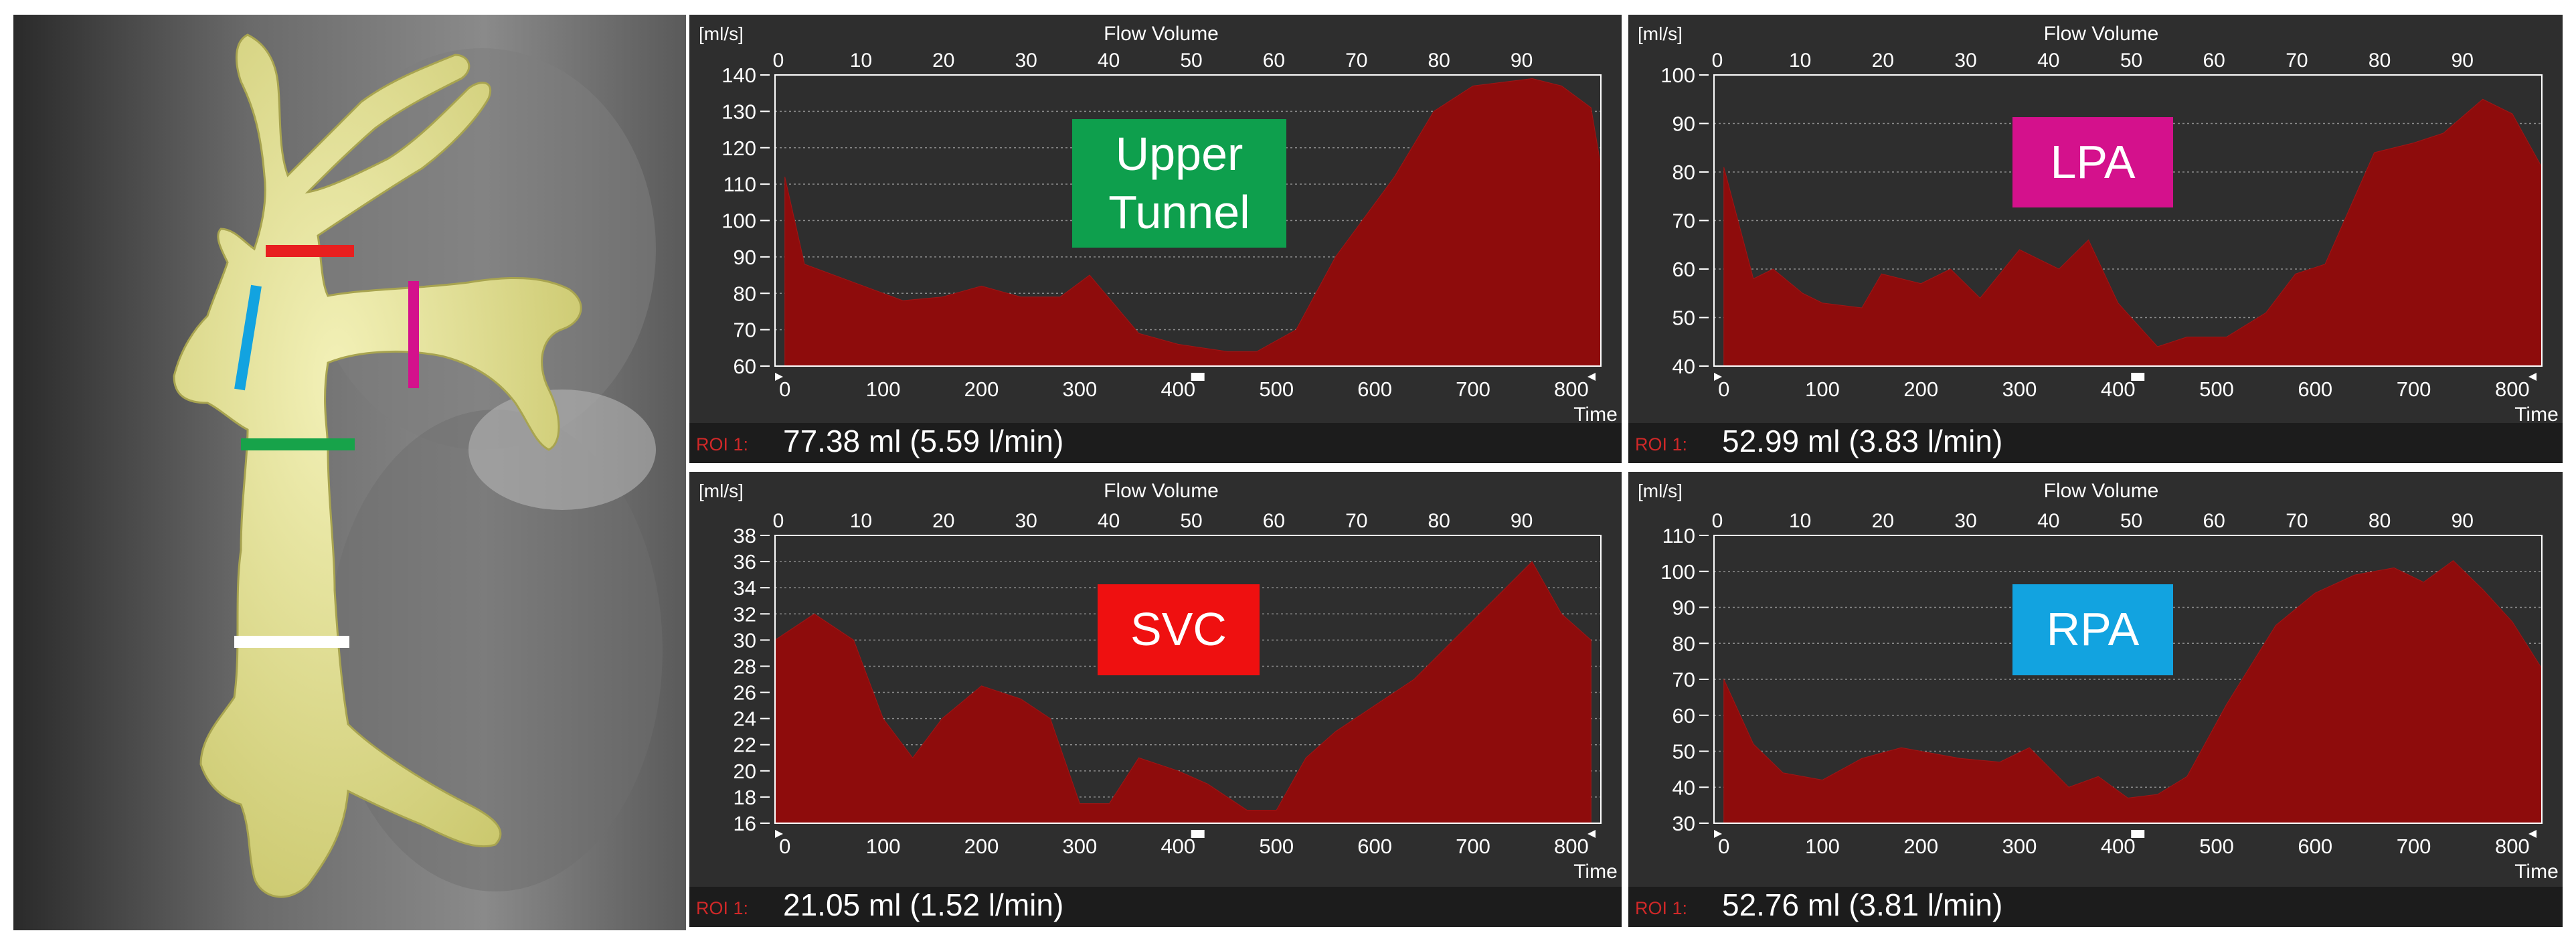 This screenshot has width=2576, height=945. I want to click on y-tick-label: 36, so click(745, 562).